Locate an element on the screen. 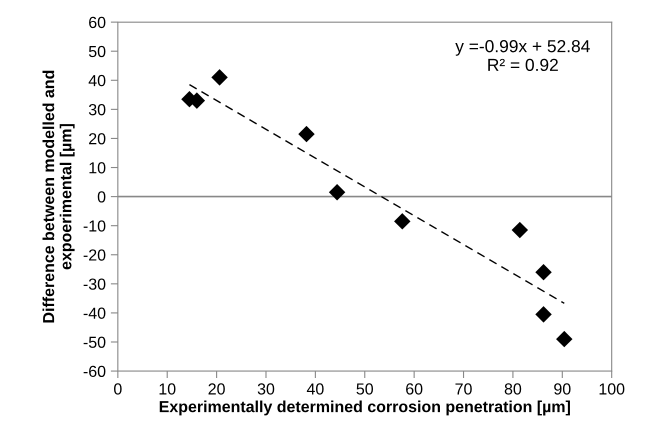 This screenshot has width=662, height=434. x-tick-label: 0 is located at coordinates (118, 389).